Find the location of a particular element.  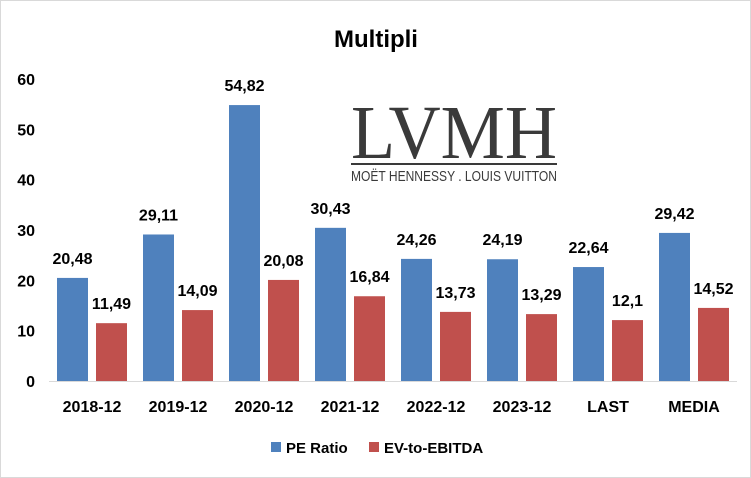

data-label: 24,26 is located at coordinates (416, 240).